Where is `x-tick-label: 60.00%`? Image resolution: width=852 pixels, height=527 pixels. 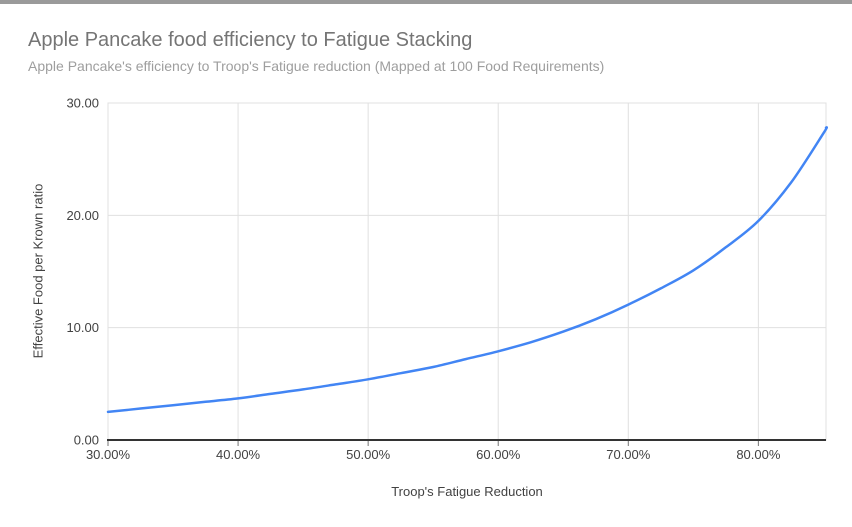 x-tick-label: 60.00% is located at coordinates (498, 454).